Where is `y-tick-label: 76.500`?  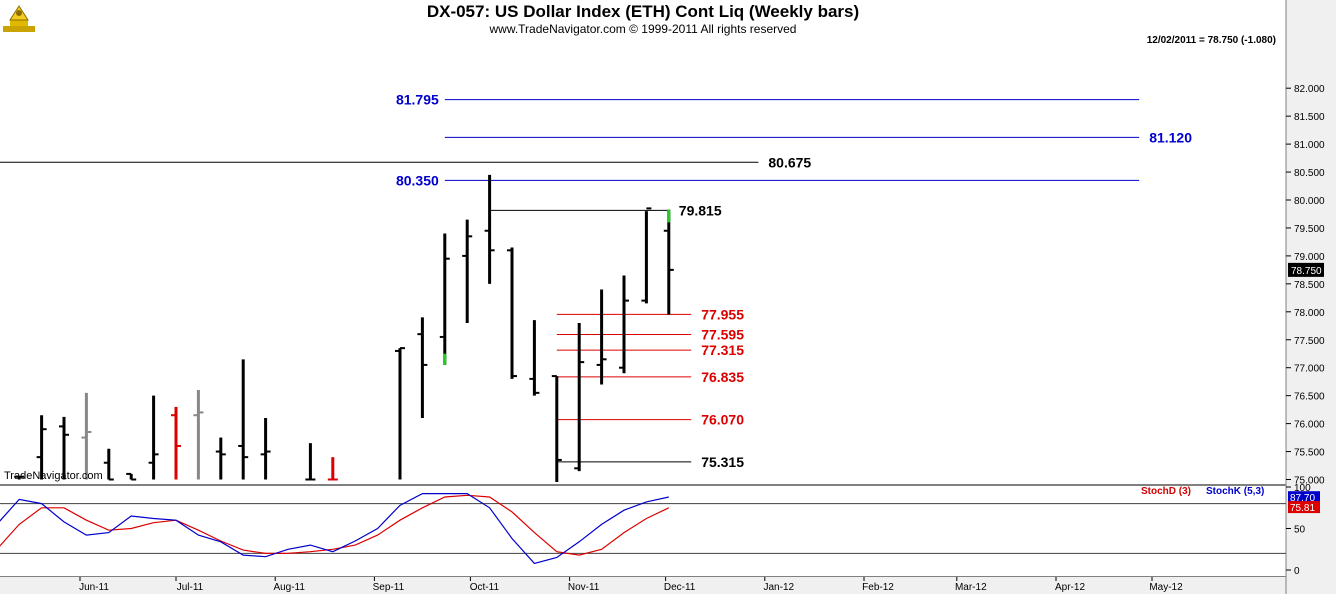
y-tick-label: 76.500 is located at coordinates (1309, 397).